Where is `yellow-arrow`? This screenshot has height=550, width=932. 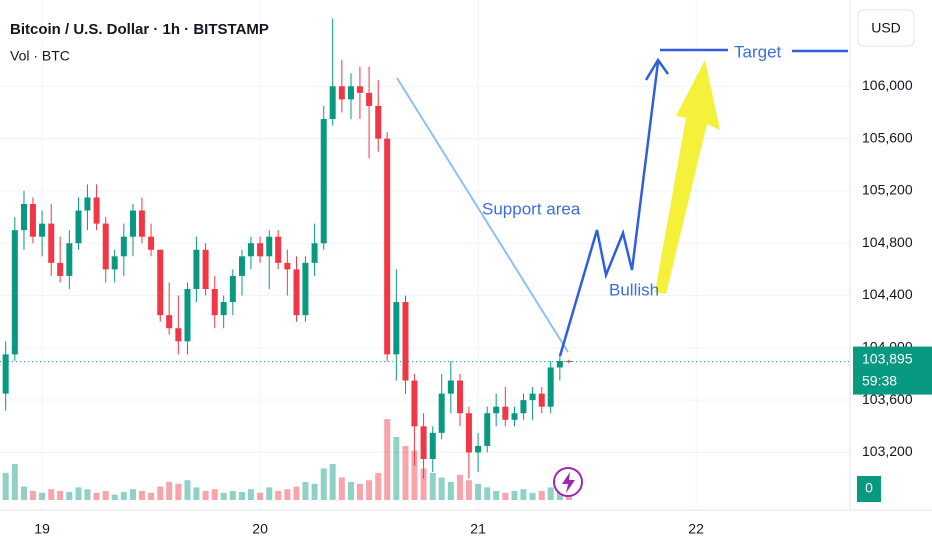 yellow-arrow is located at coordinates (687, 177).